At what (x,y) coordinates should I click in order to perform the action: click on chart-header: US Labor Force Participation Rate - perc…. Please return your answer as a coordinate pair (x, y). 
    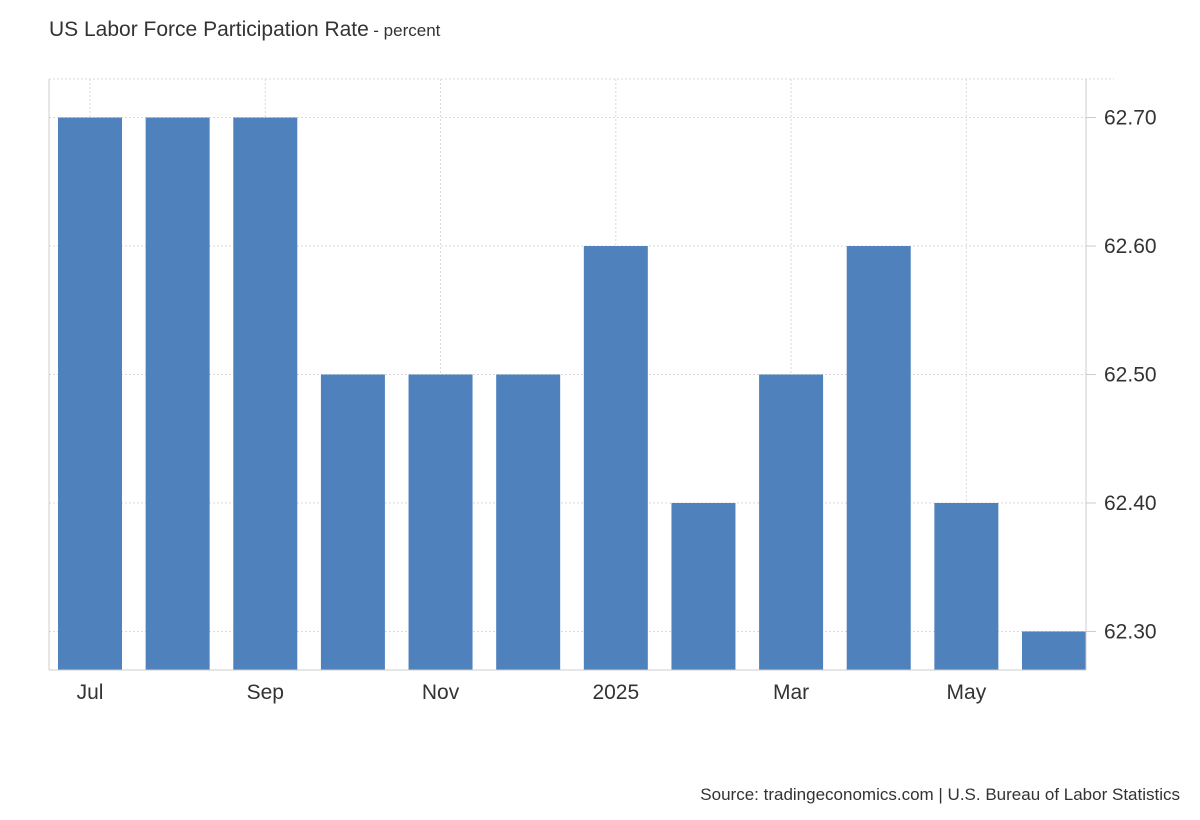
    Looking at the image, I should click on (244, 30).